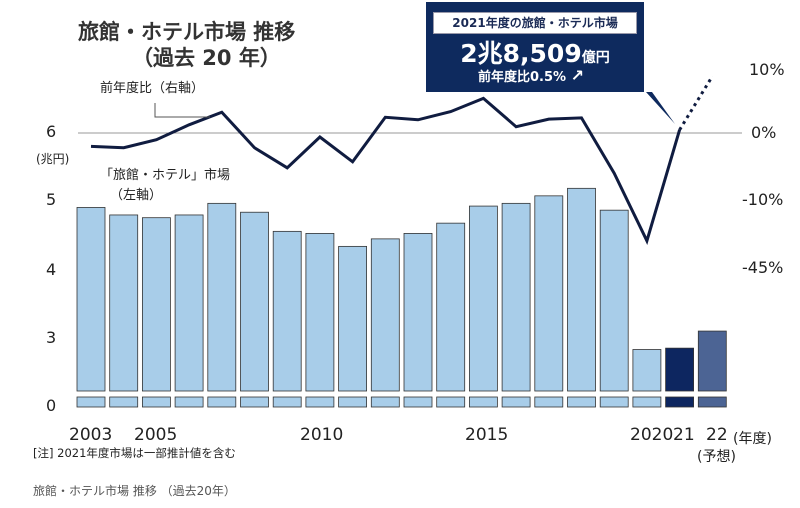  Describe the element at coordinates (353, 402) in the screenshot. I see `bar-stub-2011` at that location.